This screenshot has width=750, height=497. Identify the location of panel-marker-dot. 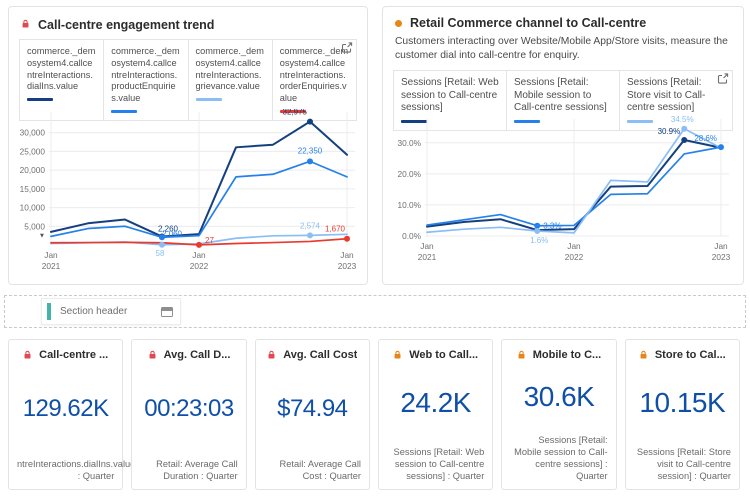
(398, 23).